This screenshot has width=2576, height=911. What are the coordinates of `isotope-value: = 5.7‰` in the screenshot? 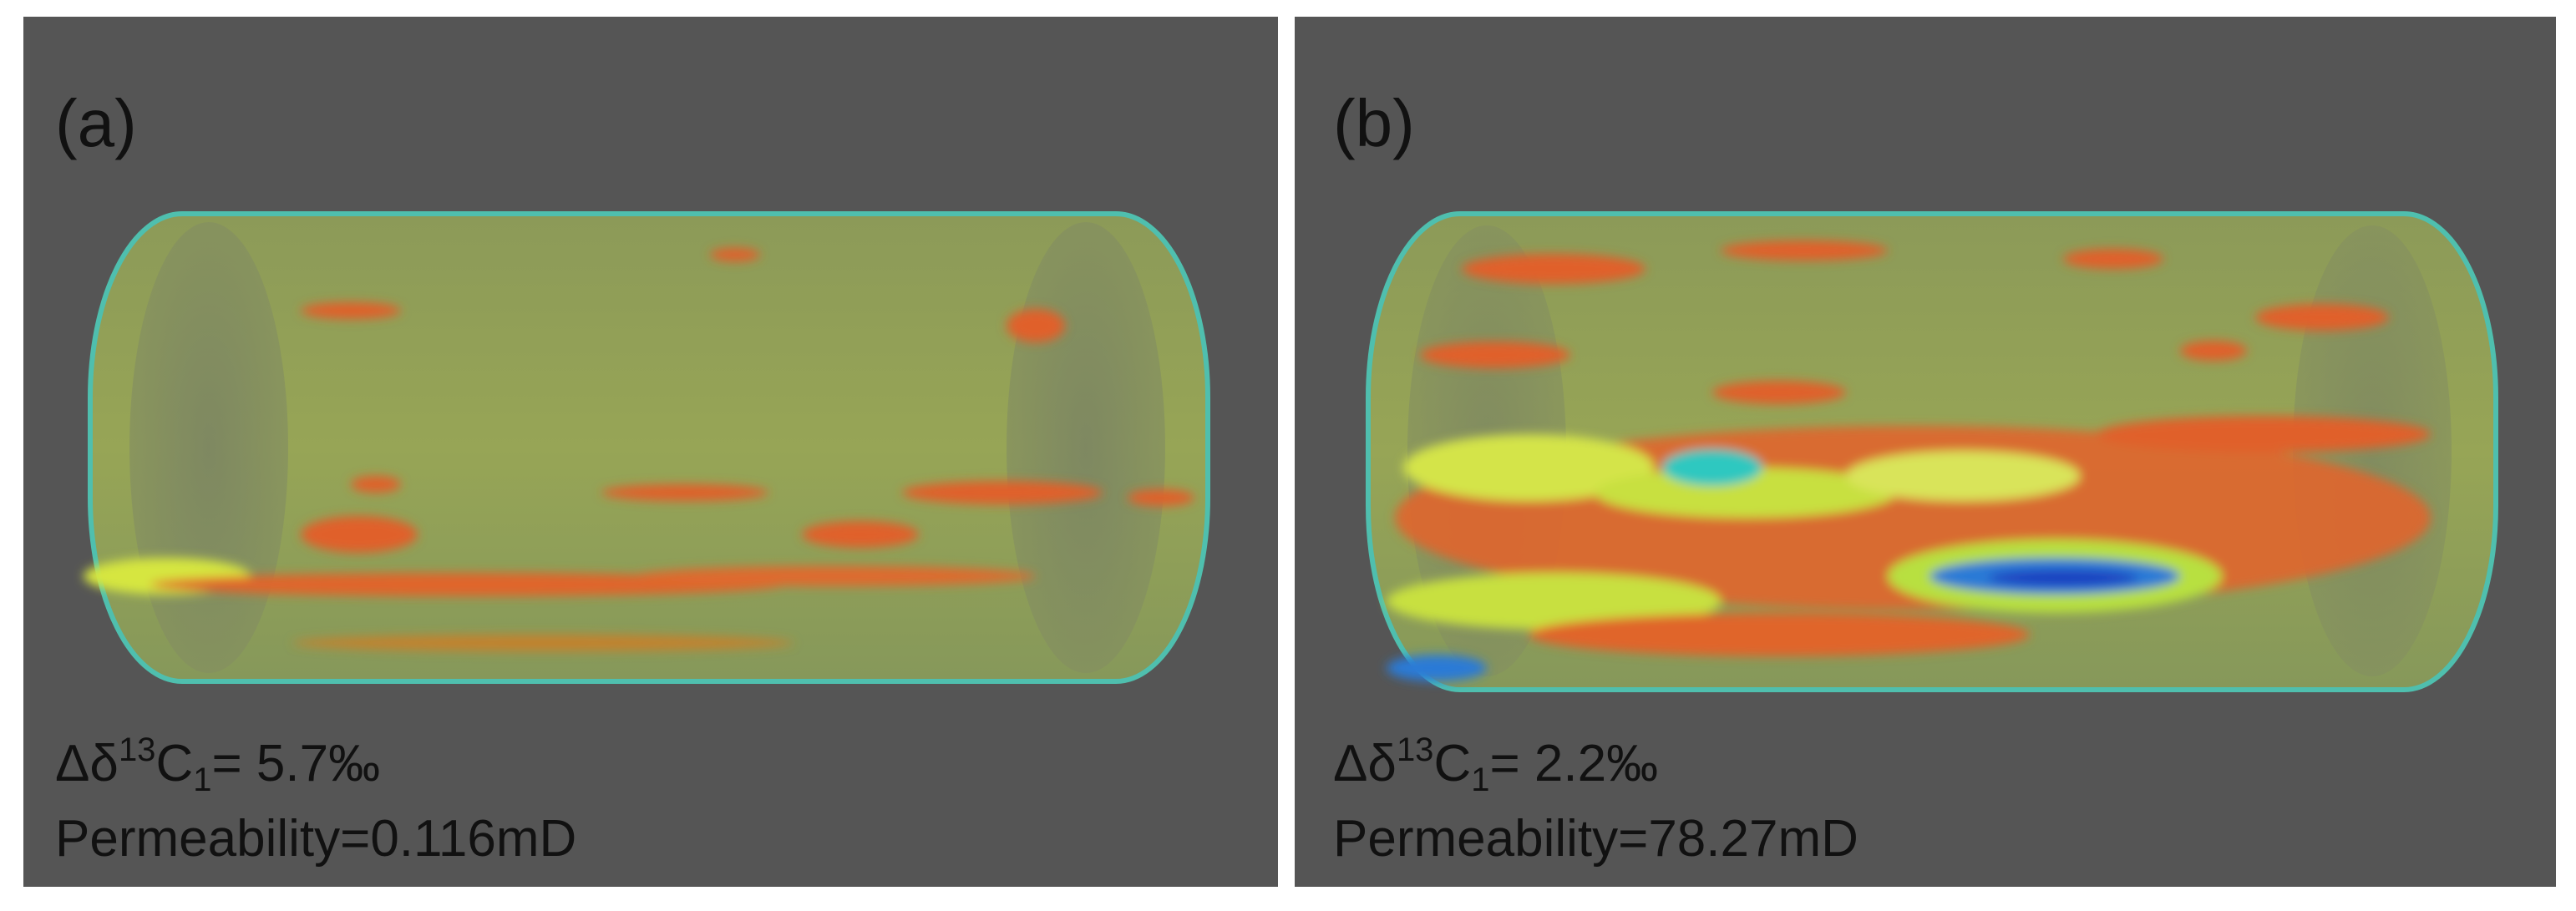 It's located at (295, 763).